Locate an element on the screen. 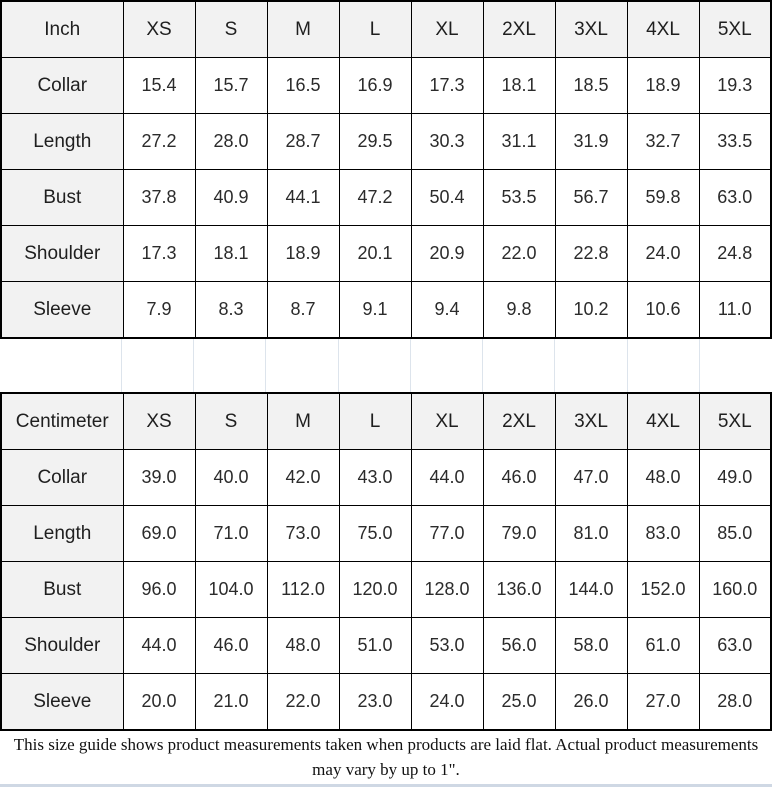  measurement-value-cell: 47.0 is located at coordinates (591, 477).